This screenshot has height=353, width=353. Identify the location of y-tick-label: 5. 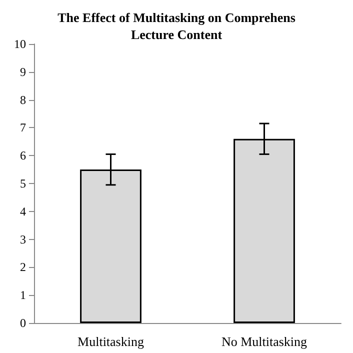
(23, 183).